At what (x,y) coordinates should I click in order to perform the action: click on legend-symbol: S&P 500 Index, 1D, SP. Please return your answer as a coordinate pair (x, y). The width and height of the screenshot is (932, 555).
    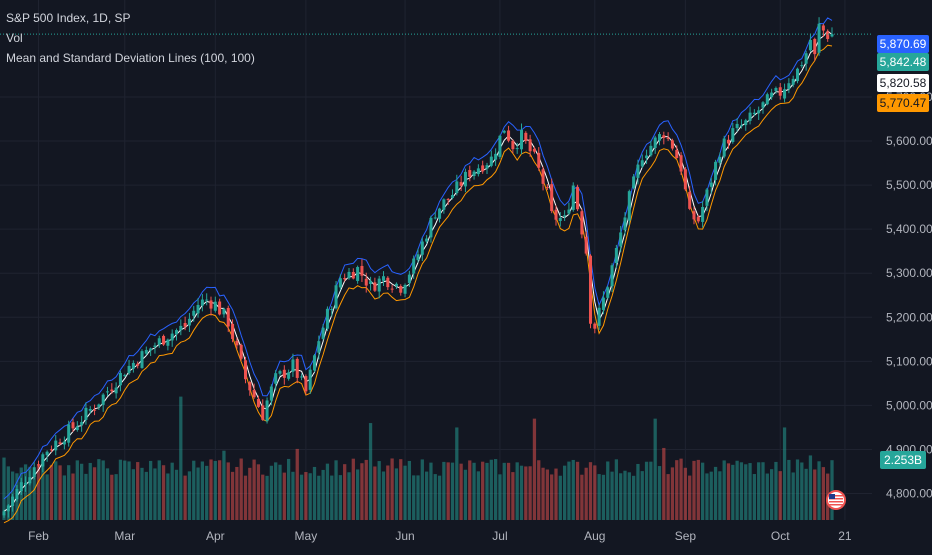
    Looking at the image, I should click on (68, 18).